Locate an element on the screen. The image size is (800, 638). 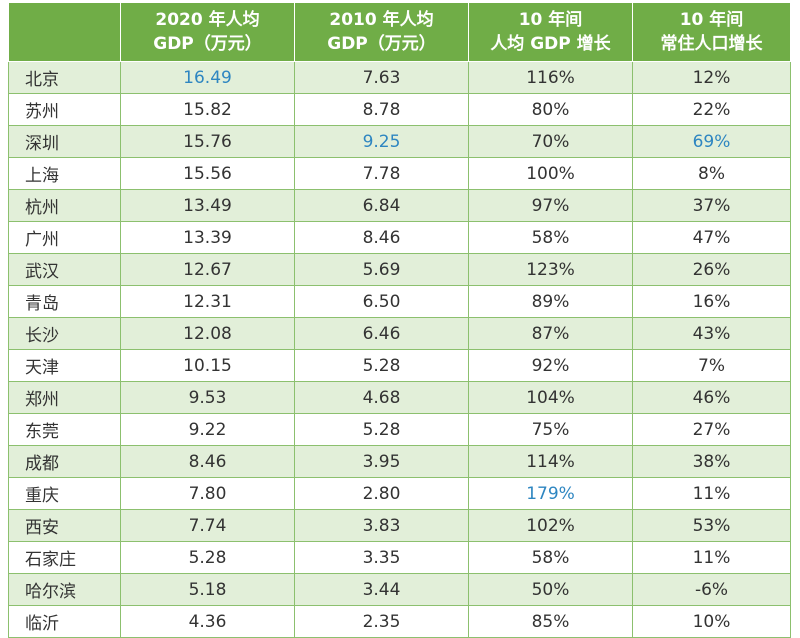
value-cell-gdp2010: 7.63 is located at coordinates (381, 77).